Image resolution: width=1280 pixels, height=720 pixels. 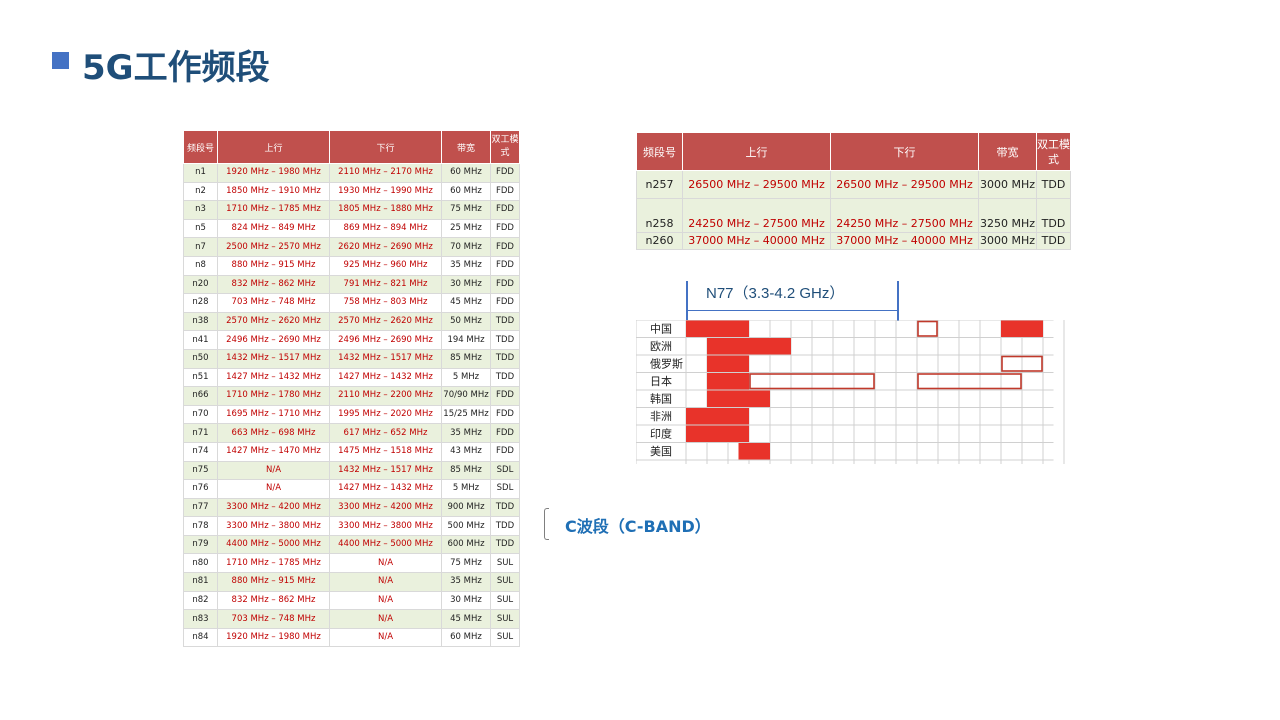 What do you see at coordinates (273, 321) in the screenshot?
I see `cell-uplink: 2570 MHz – 2620 MHz` at bounding box center [273, 321].